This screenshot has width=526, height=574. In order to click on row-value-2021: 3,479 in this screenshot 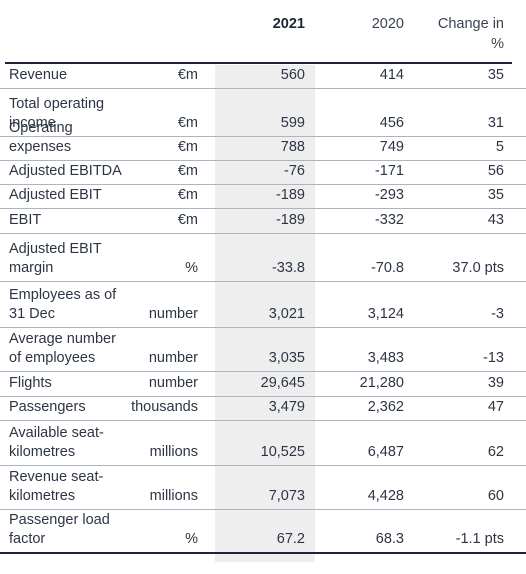, I will do `click(286, 407)`.